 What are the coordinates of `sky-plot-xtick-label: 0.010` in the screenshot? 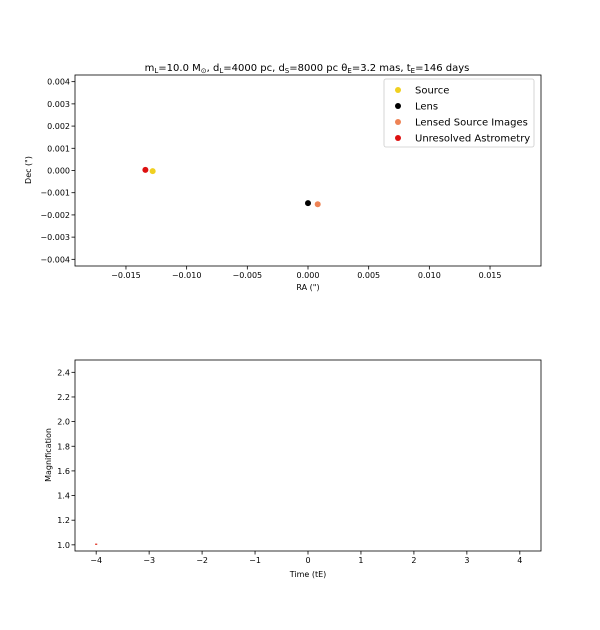 It's located at (429, 275).